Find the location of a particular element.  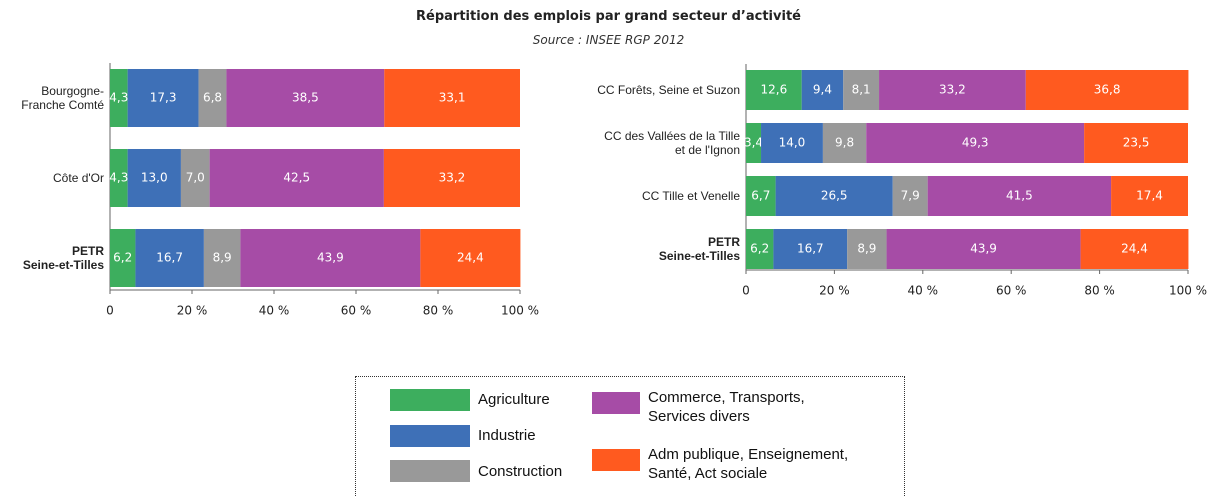

value-label: 7,9 is located at coordinates (910, 196).